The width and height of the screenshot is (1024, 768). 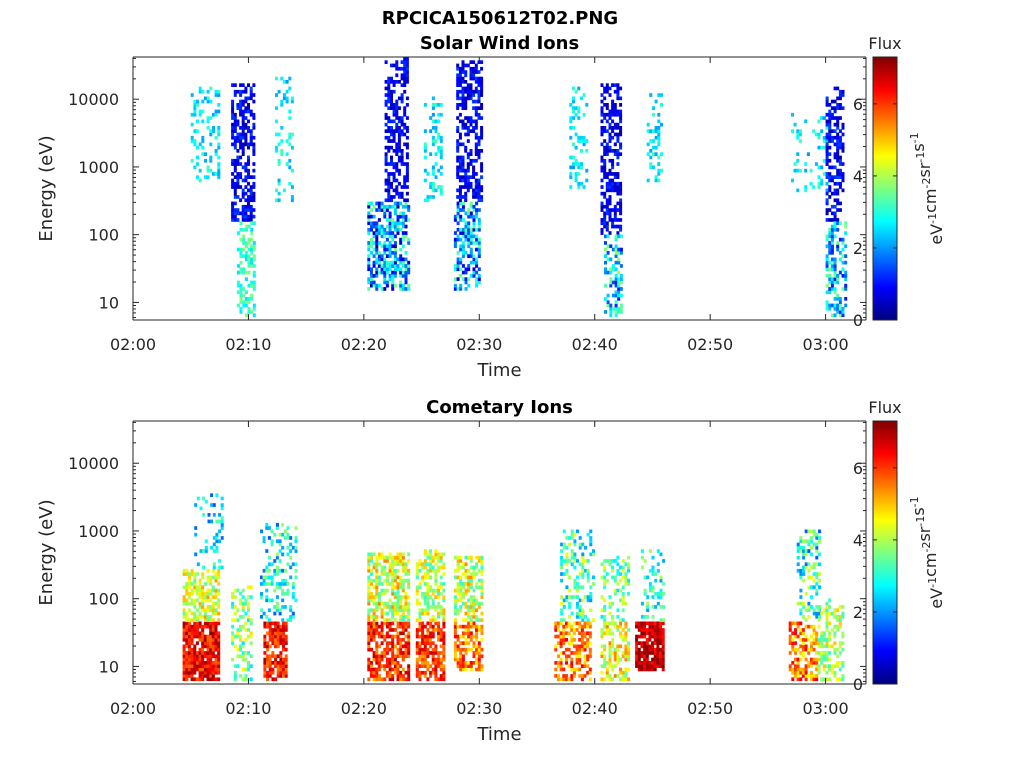 I want to click on figure-title: RPCICA150612T02.PNG, so click(x=500, y=18).